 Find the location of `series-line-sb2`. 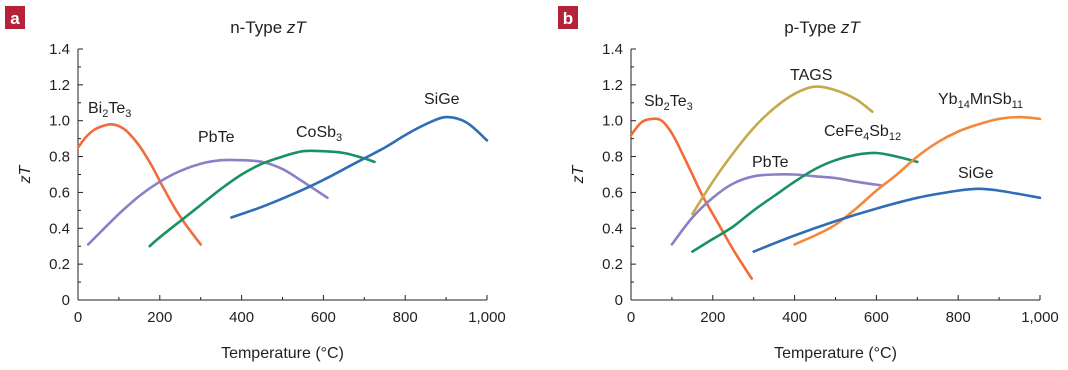

series-line-sb2 is located at coordinates (691, 198).